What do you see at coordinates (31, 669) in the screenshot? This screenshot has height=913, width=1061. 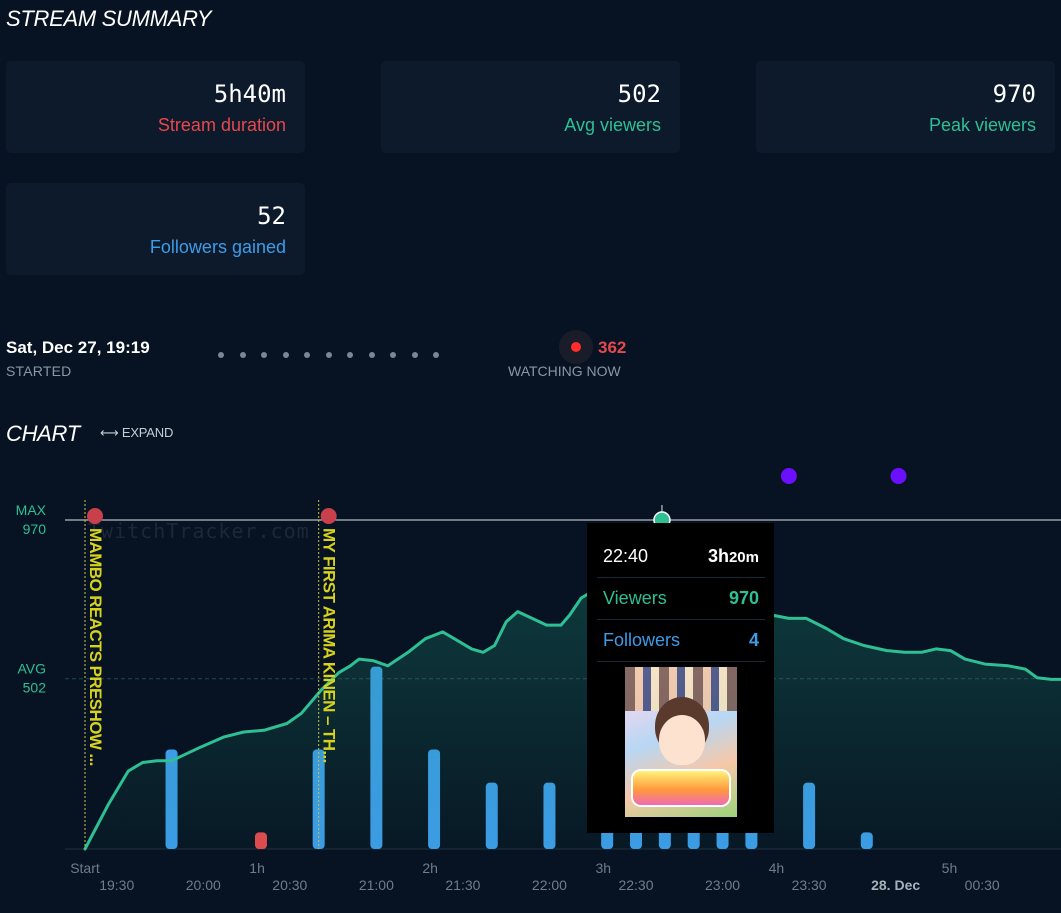 I see `reference-label-avg: AVG` at bounding box center [31, 669].